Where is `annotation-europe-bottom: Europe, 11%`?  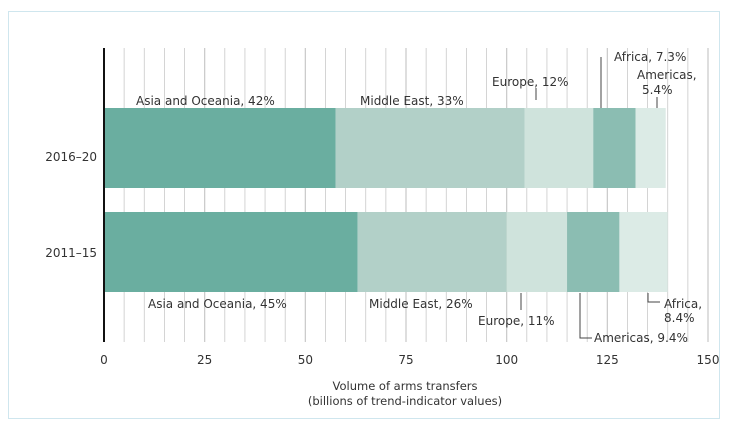 annotation-europe-bottom: Europe, 11% is located at coordinates (516, 321).